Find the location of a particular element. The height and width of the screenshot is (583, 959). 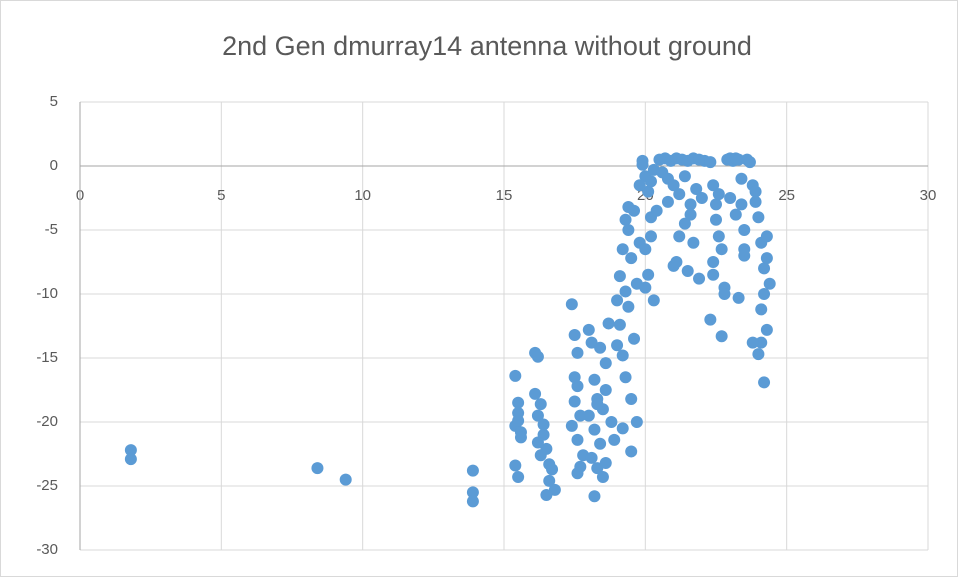

y-tick-label: -30 is located at coordinates (47, 549).